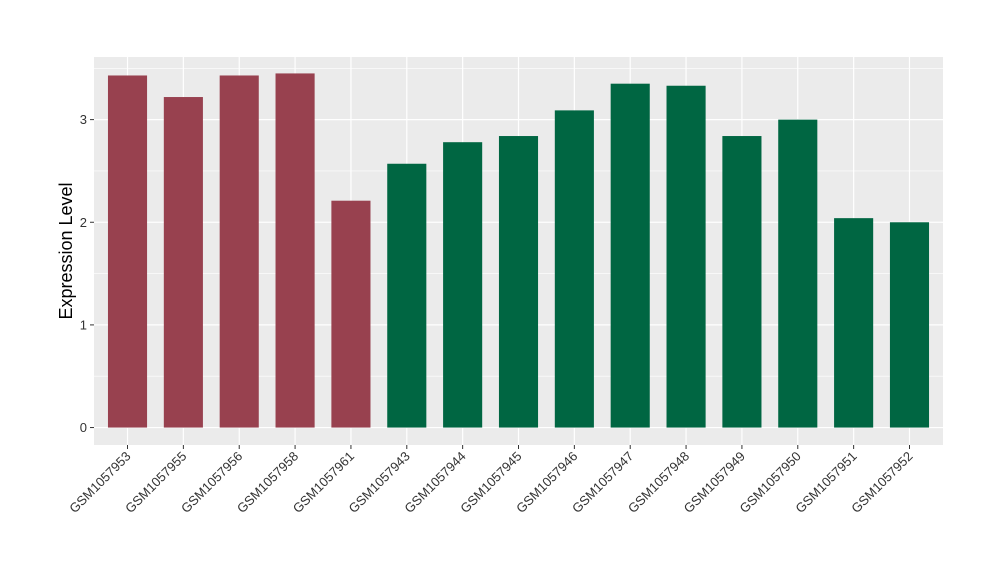 Image resolution: width=1000 pixels, height=580 pixels. I want to click on y-tick-label: 3, so click(83, 119).